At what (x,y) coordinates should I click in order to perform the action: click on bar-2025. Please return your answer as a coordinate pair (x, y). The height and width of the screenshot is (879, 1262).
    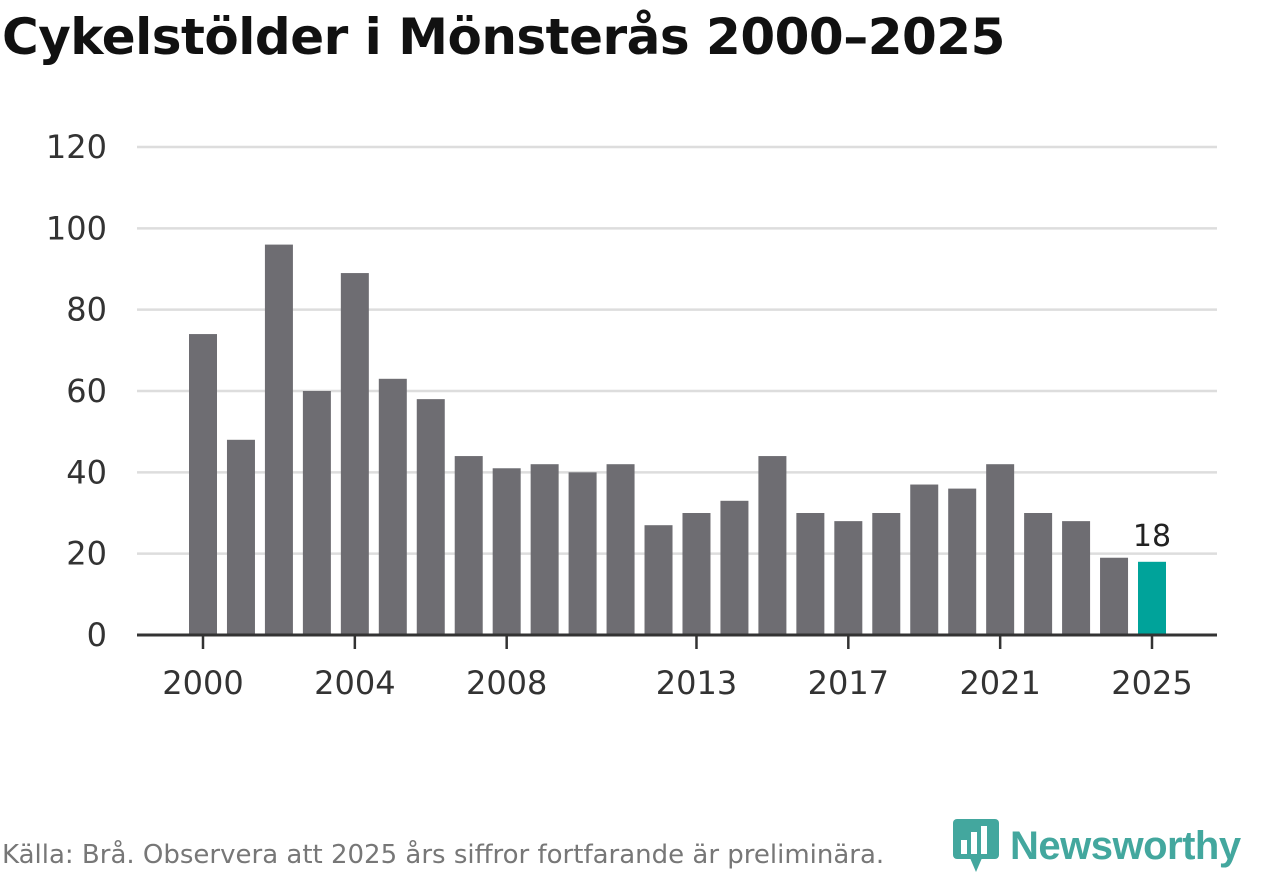
    Looking at the image, I should click on (1152, 598).